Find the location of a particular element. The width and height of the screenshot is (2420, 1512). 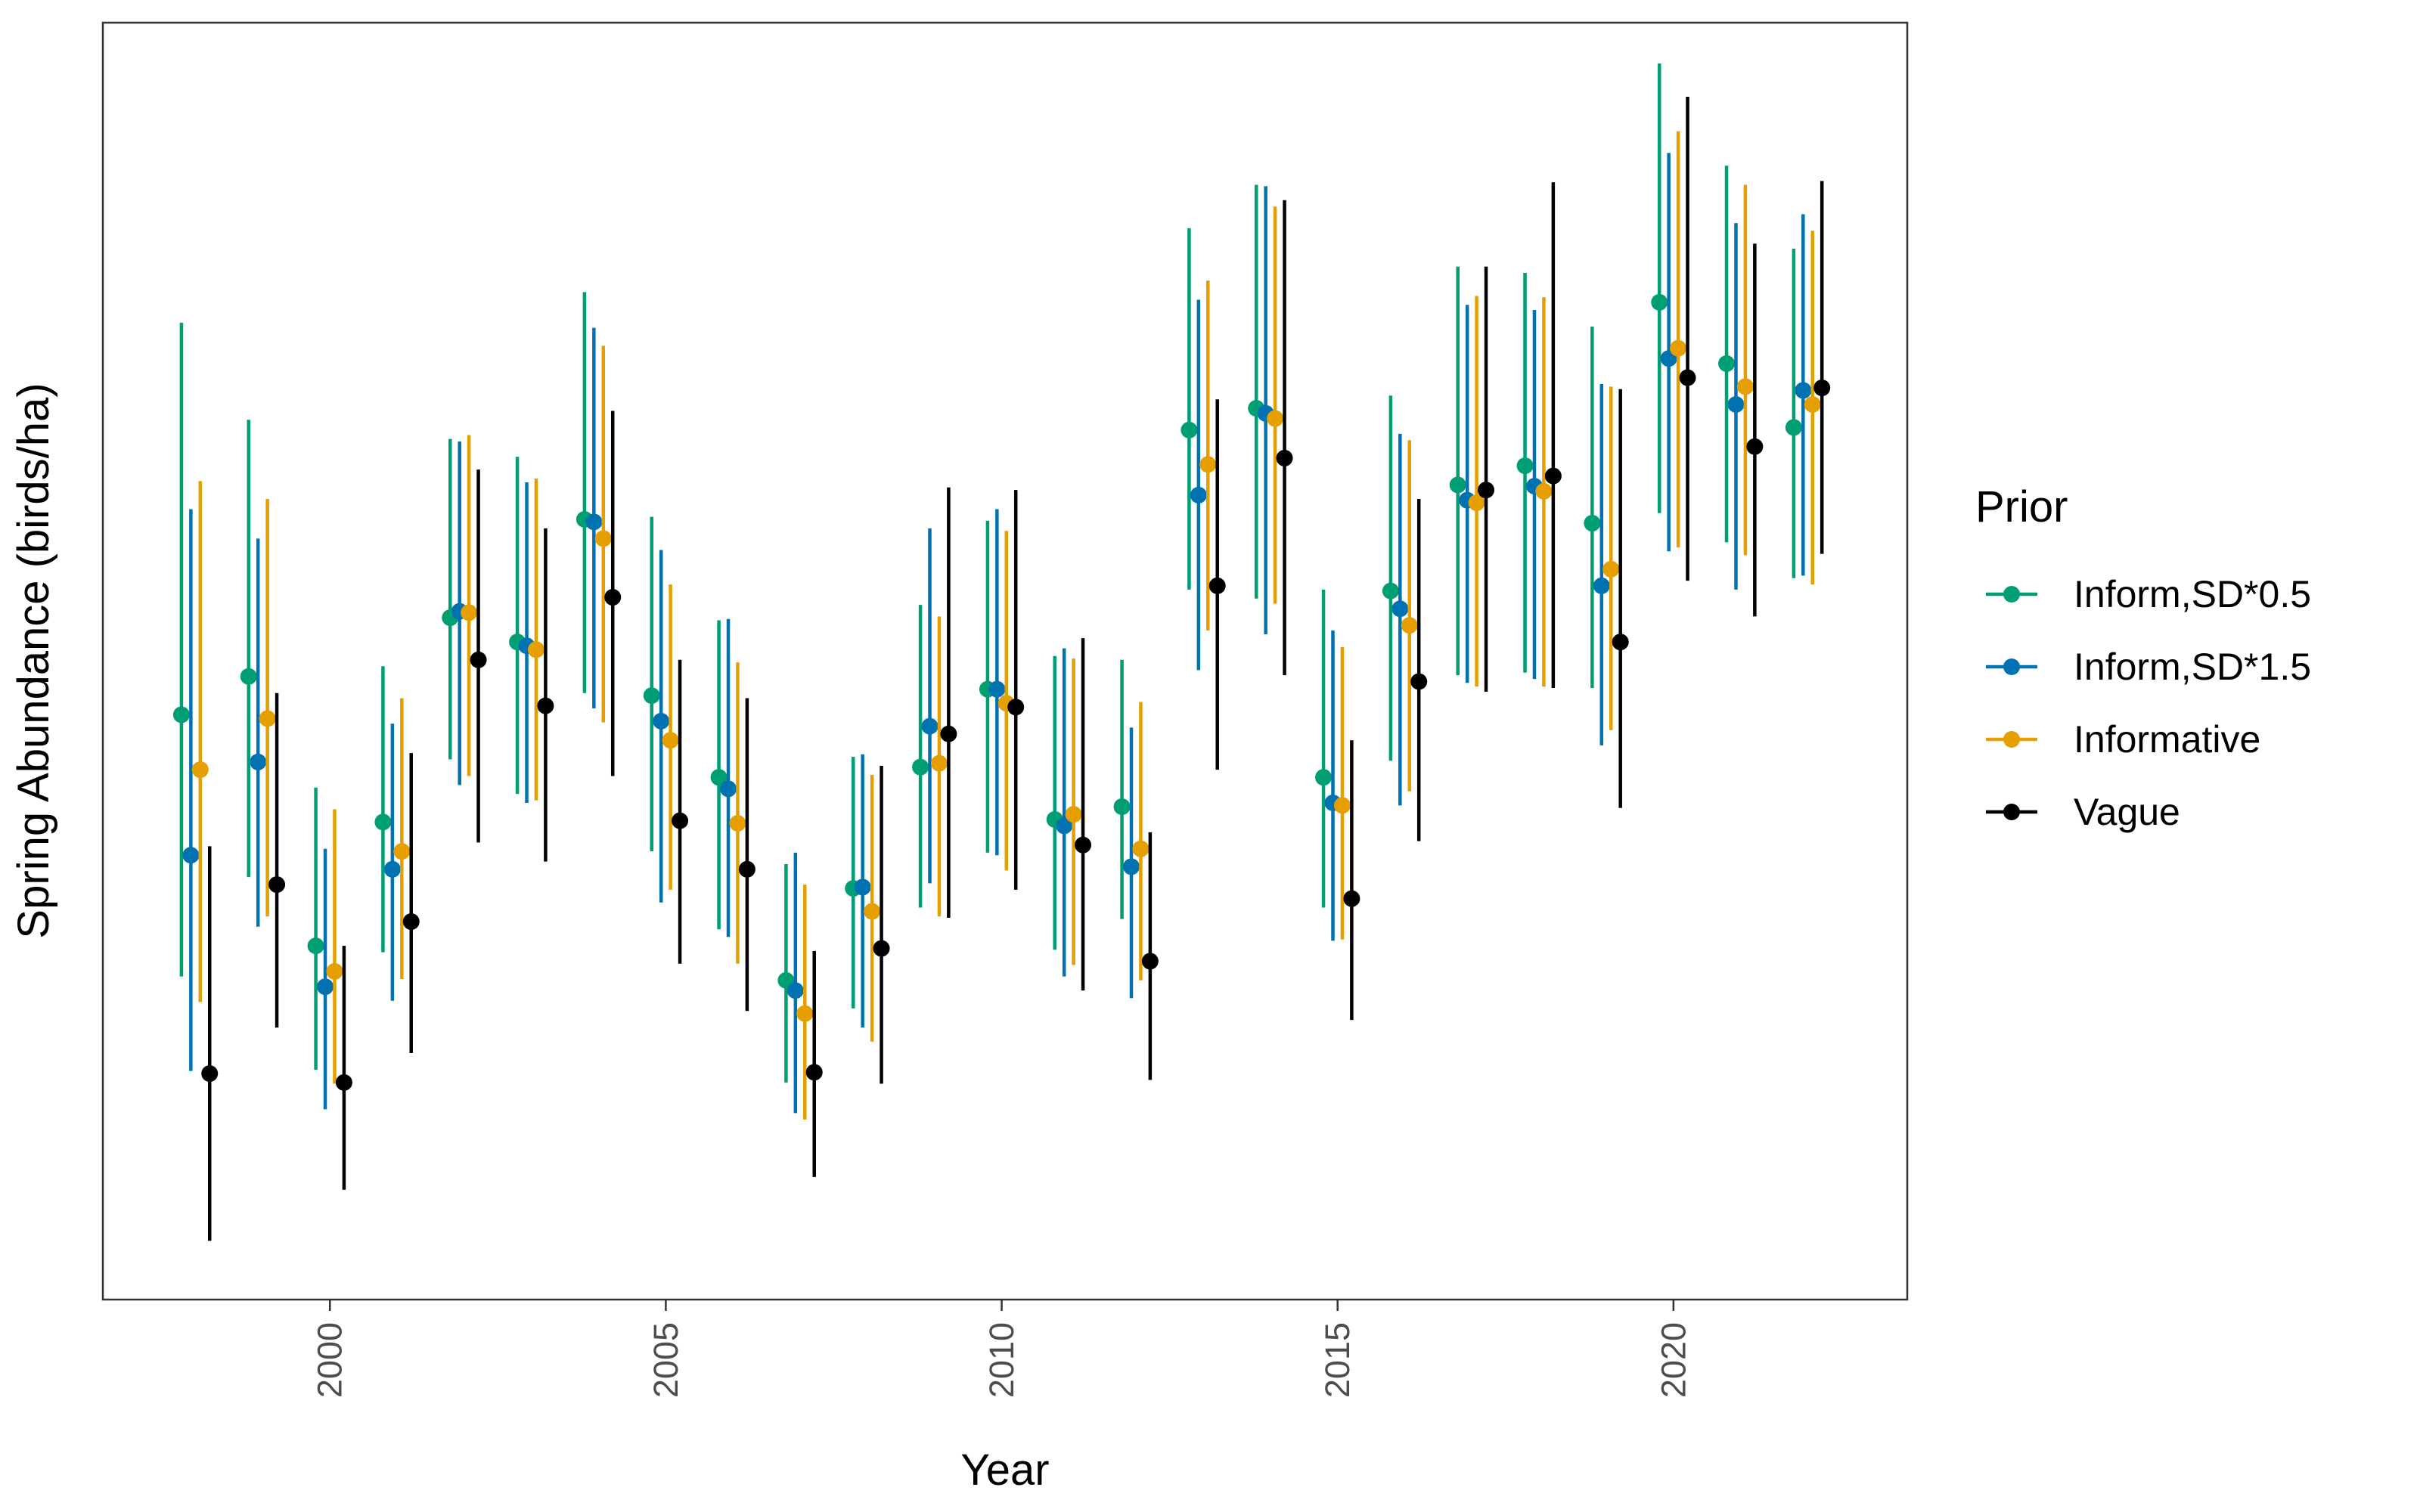

legend-item: Informative is located at coordinates (2123, 740).